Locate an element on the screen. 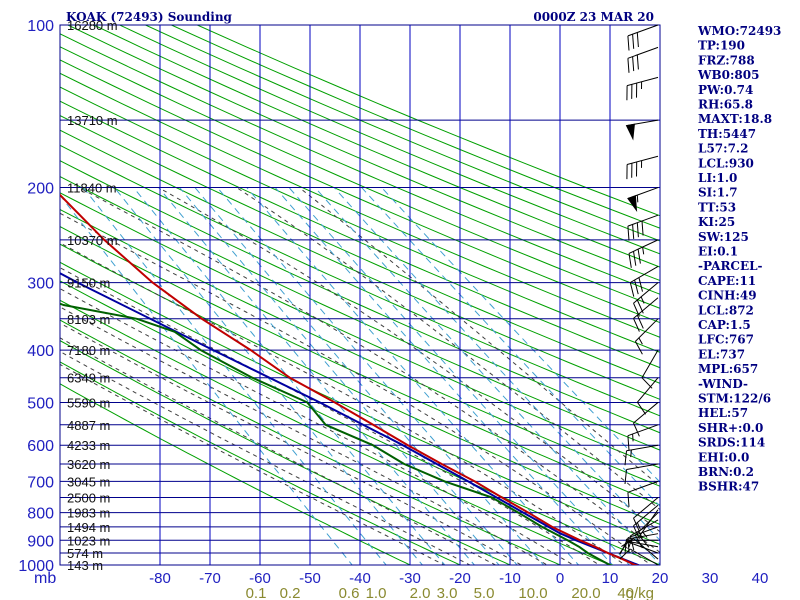  height-label: 1494 m is located at coordinates (88, 527).